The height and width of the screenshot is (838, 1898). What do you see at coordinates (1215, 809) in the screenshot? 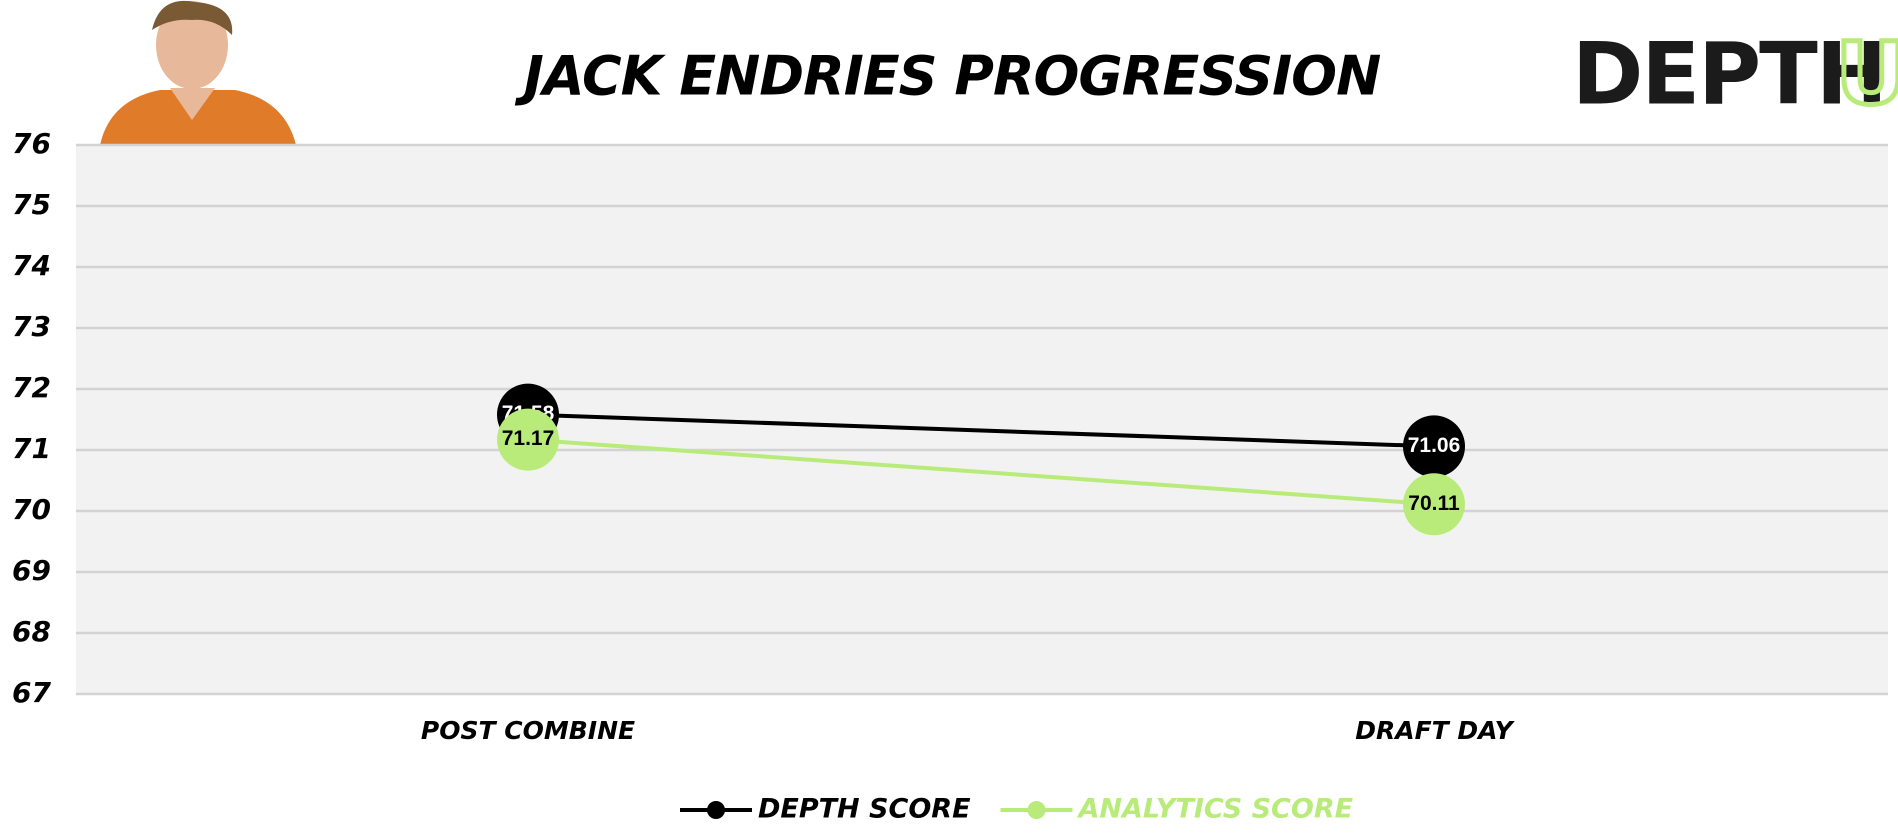
I see `legend-label: ANALYTICS SCORE` at bounding box center [1215, 809].